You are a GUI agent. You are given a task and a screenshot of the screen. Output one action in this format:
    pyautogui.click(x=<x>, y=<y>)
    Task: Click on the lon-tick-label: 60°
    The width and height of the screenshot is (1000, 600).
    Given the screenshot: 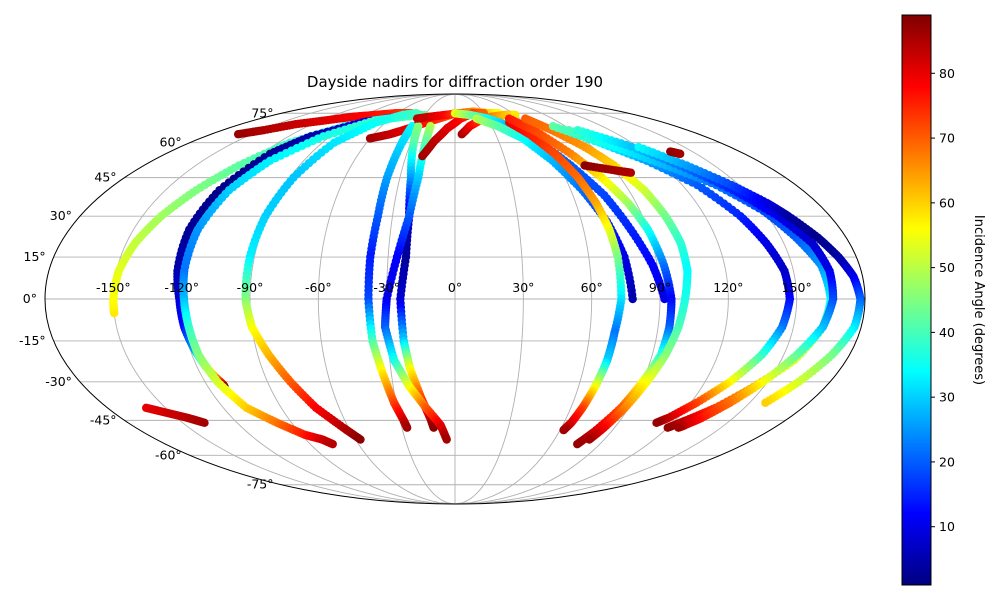 What is the action you would take?
    pyautogui.click(x=592, y=287)
    